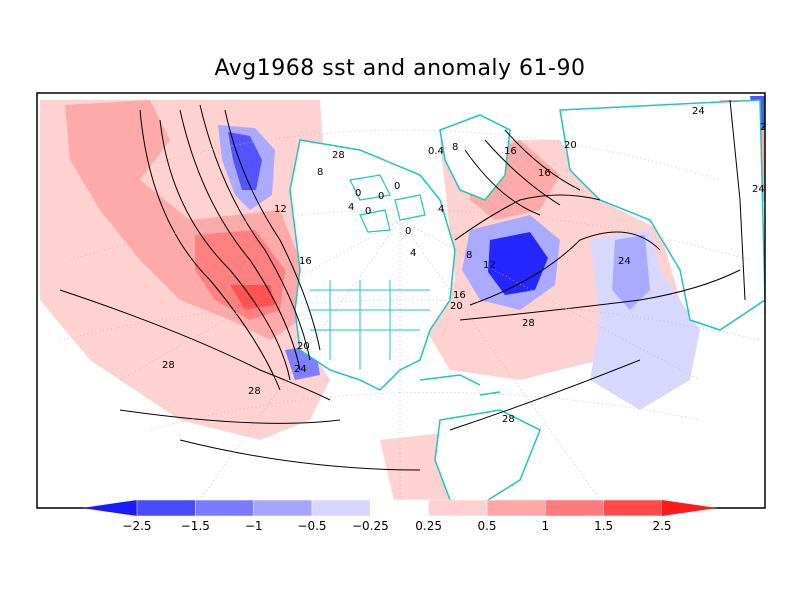  What do you see at coordinates (400, 68) in the screenshot?
I see `map-title: Avg1968 sst and anomaly 61-90` at bounding box center [400, 68].